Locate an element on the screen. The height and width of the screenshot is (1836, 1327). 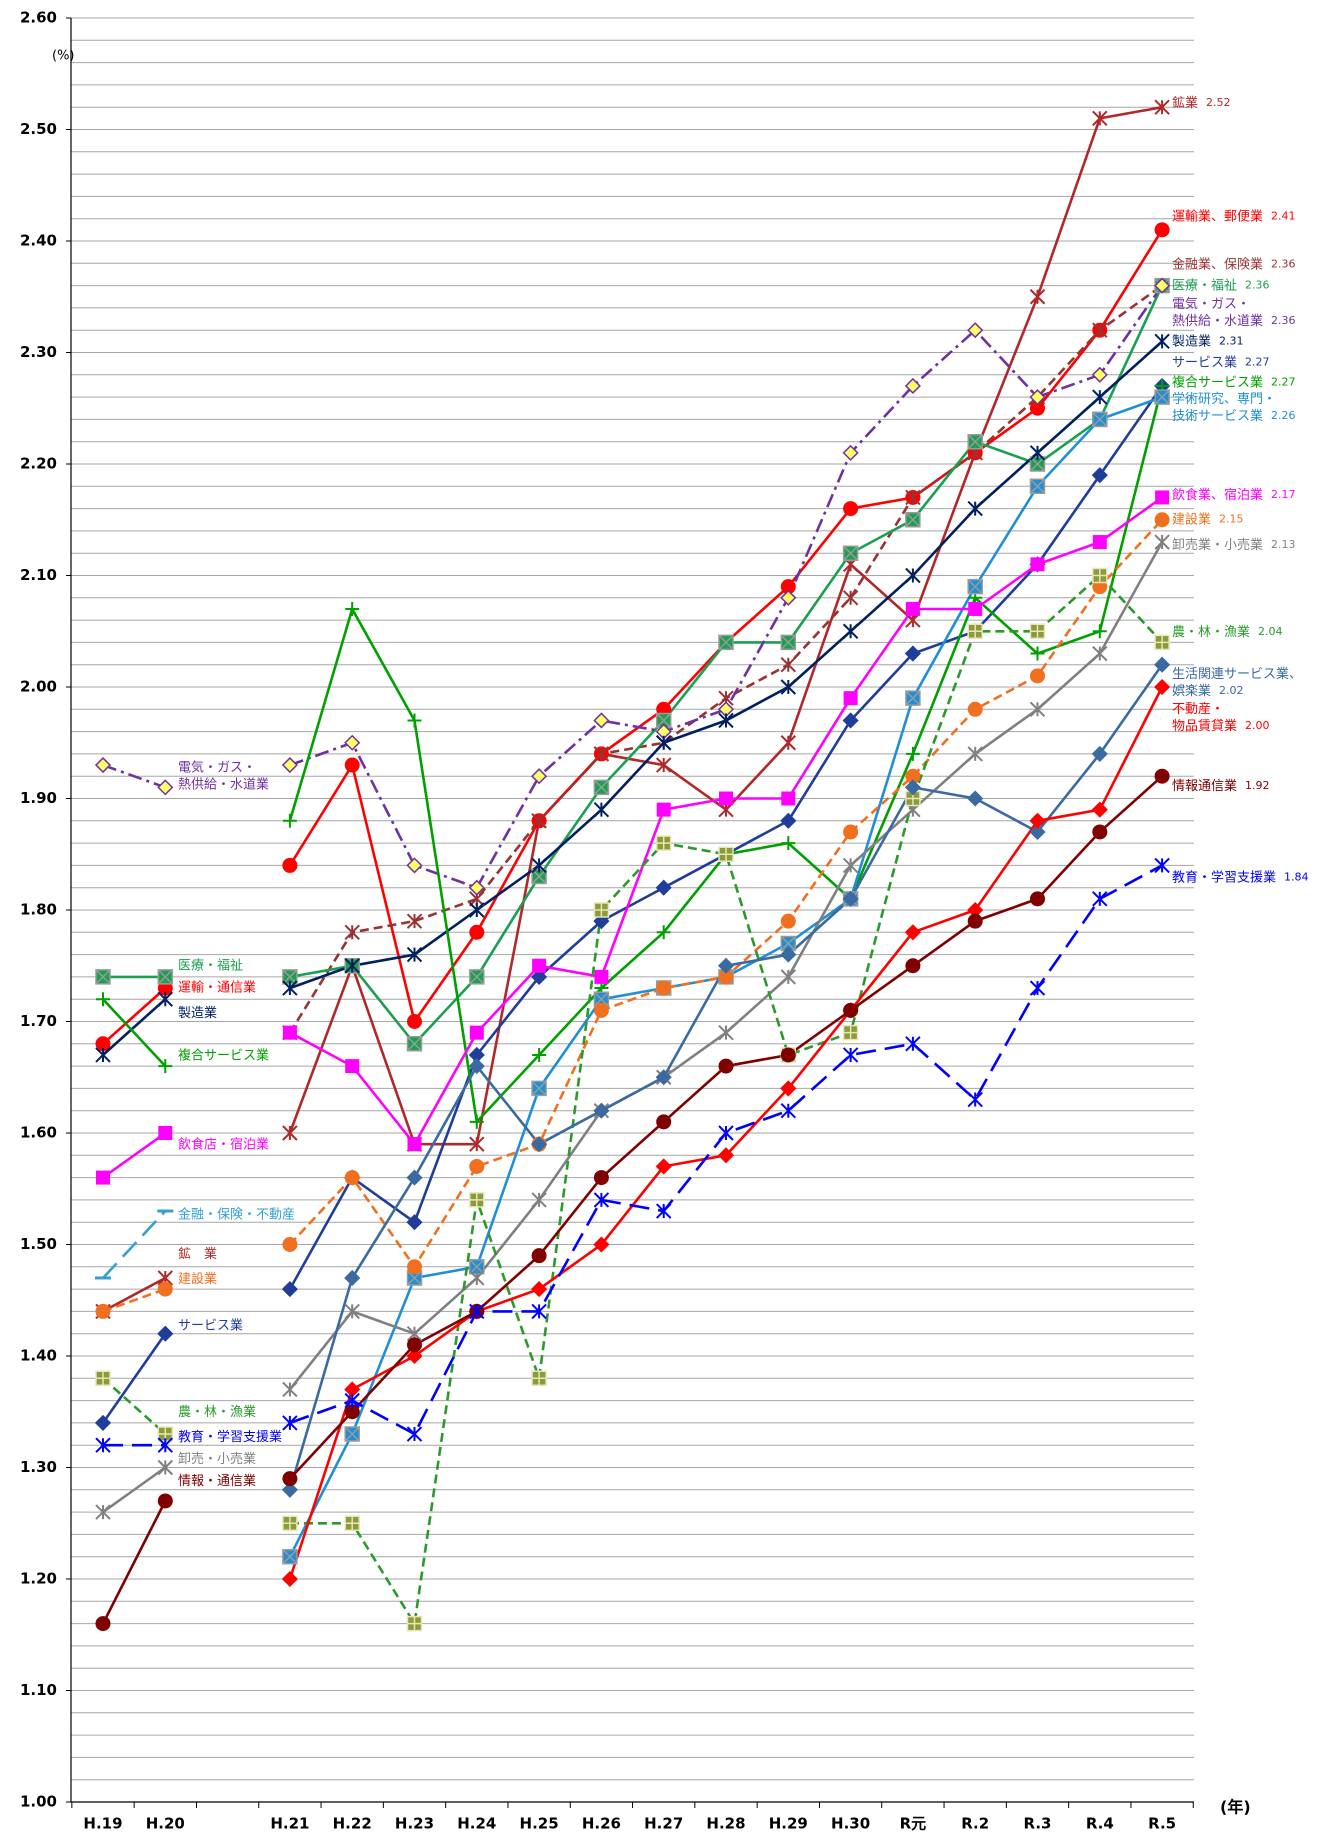
value-label: 2.36 is located at coordinates (1283, 263).